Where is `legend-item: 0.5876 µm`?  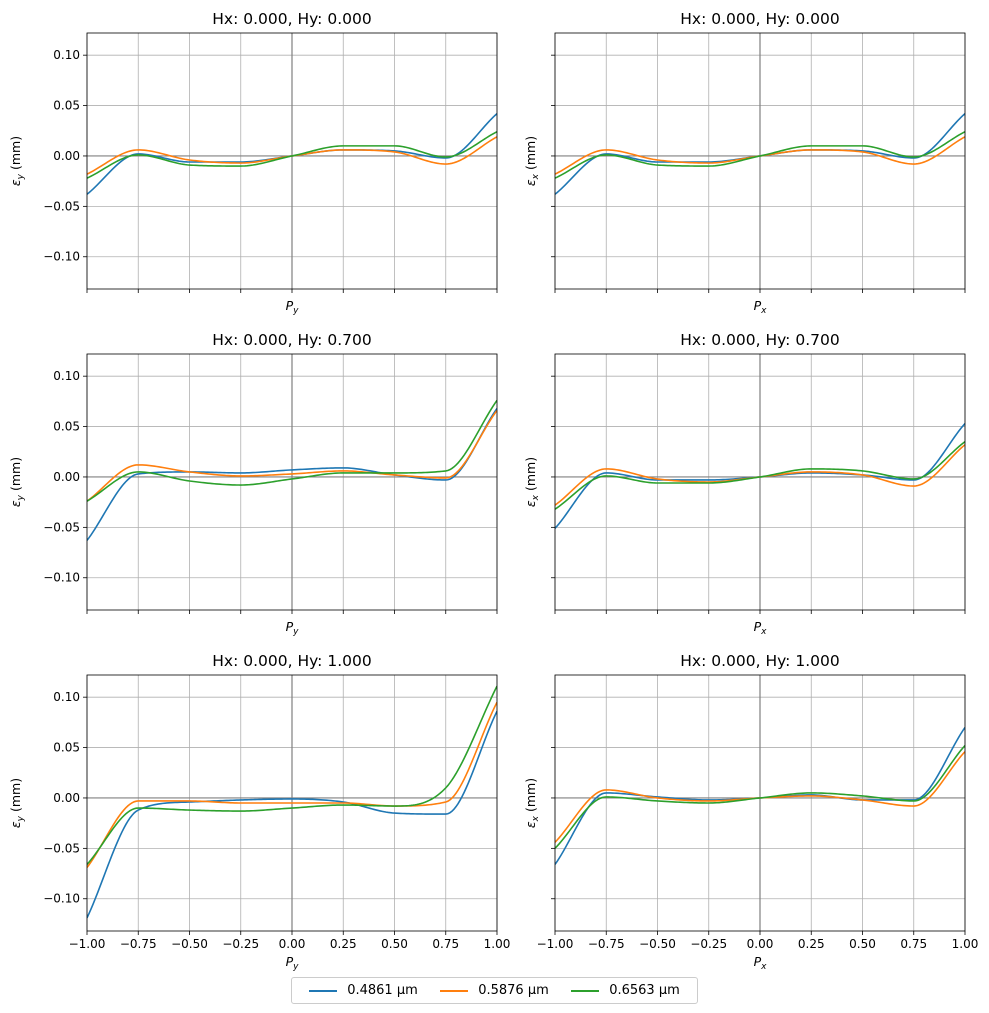 legend-item: 0.5876 µm is located at coordinates (494, 990).